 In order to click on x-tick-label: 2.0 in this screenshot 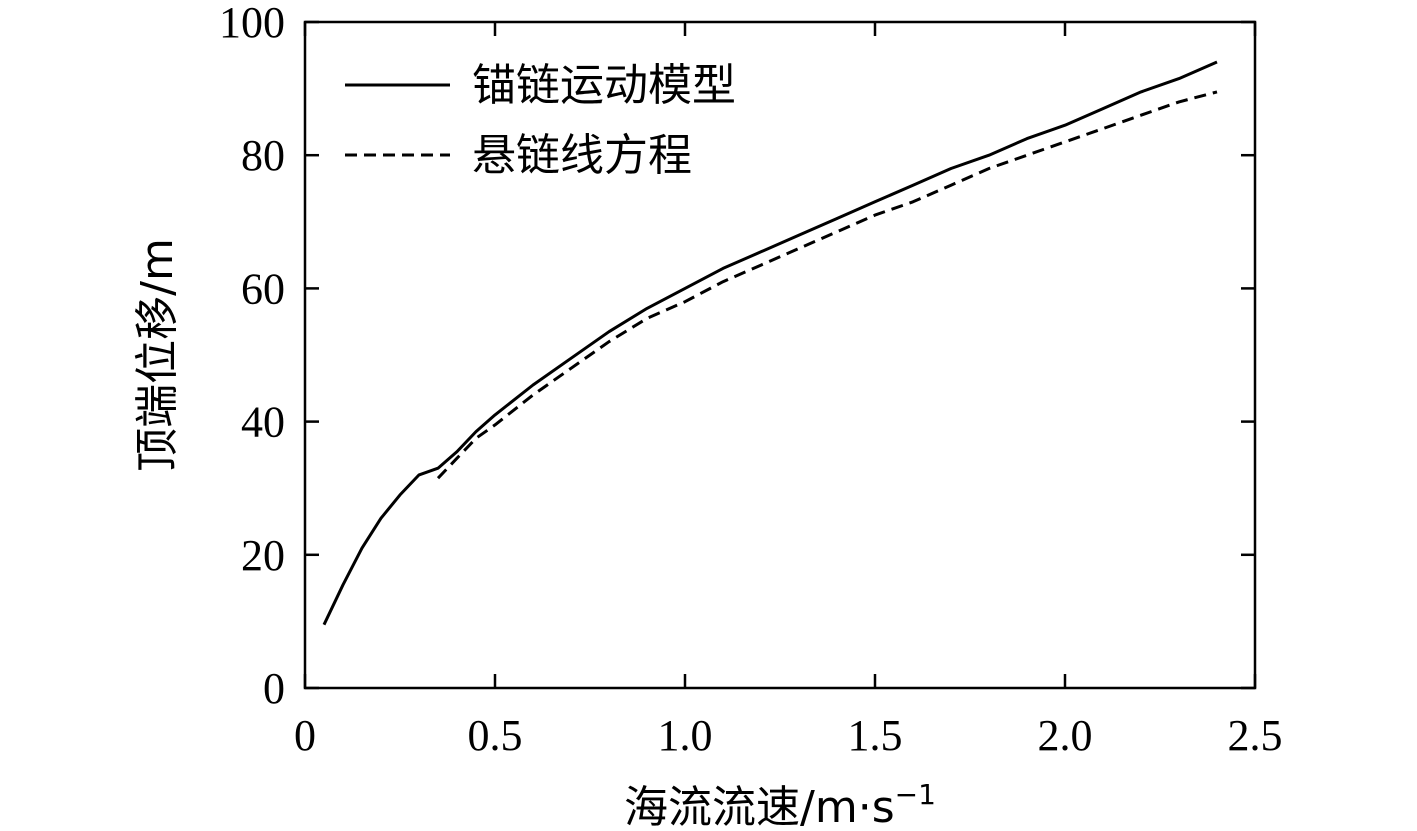, I will do `click(1065, 735)`.